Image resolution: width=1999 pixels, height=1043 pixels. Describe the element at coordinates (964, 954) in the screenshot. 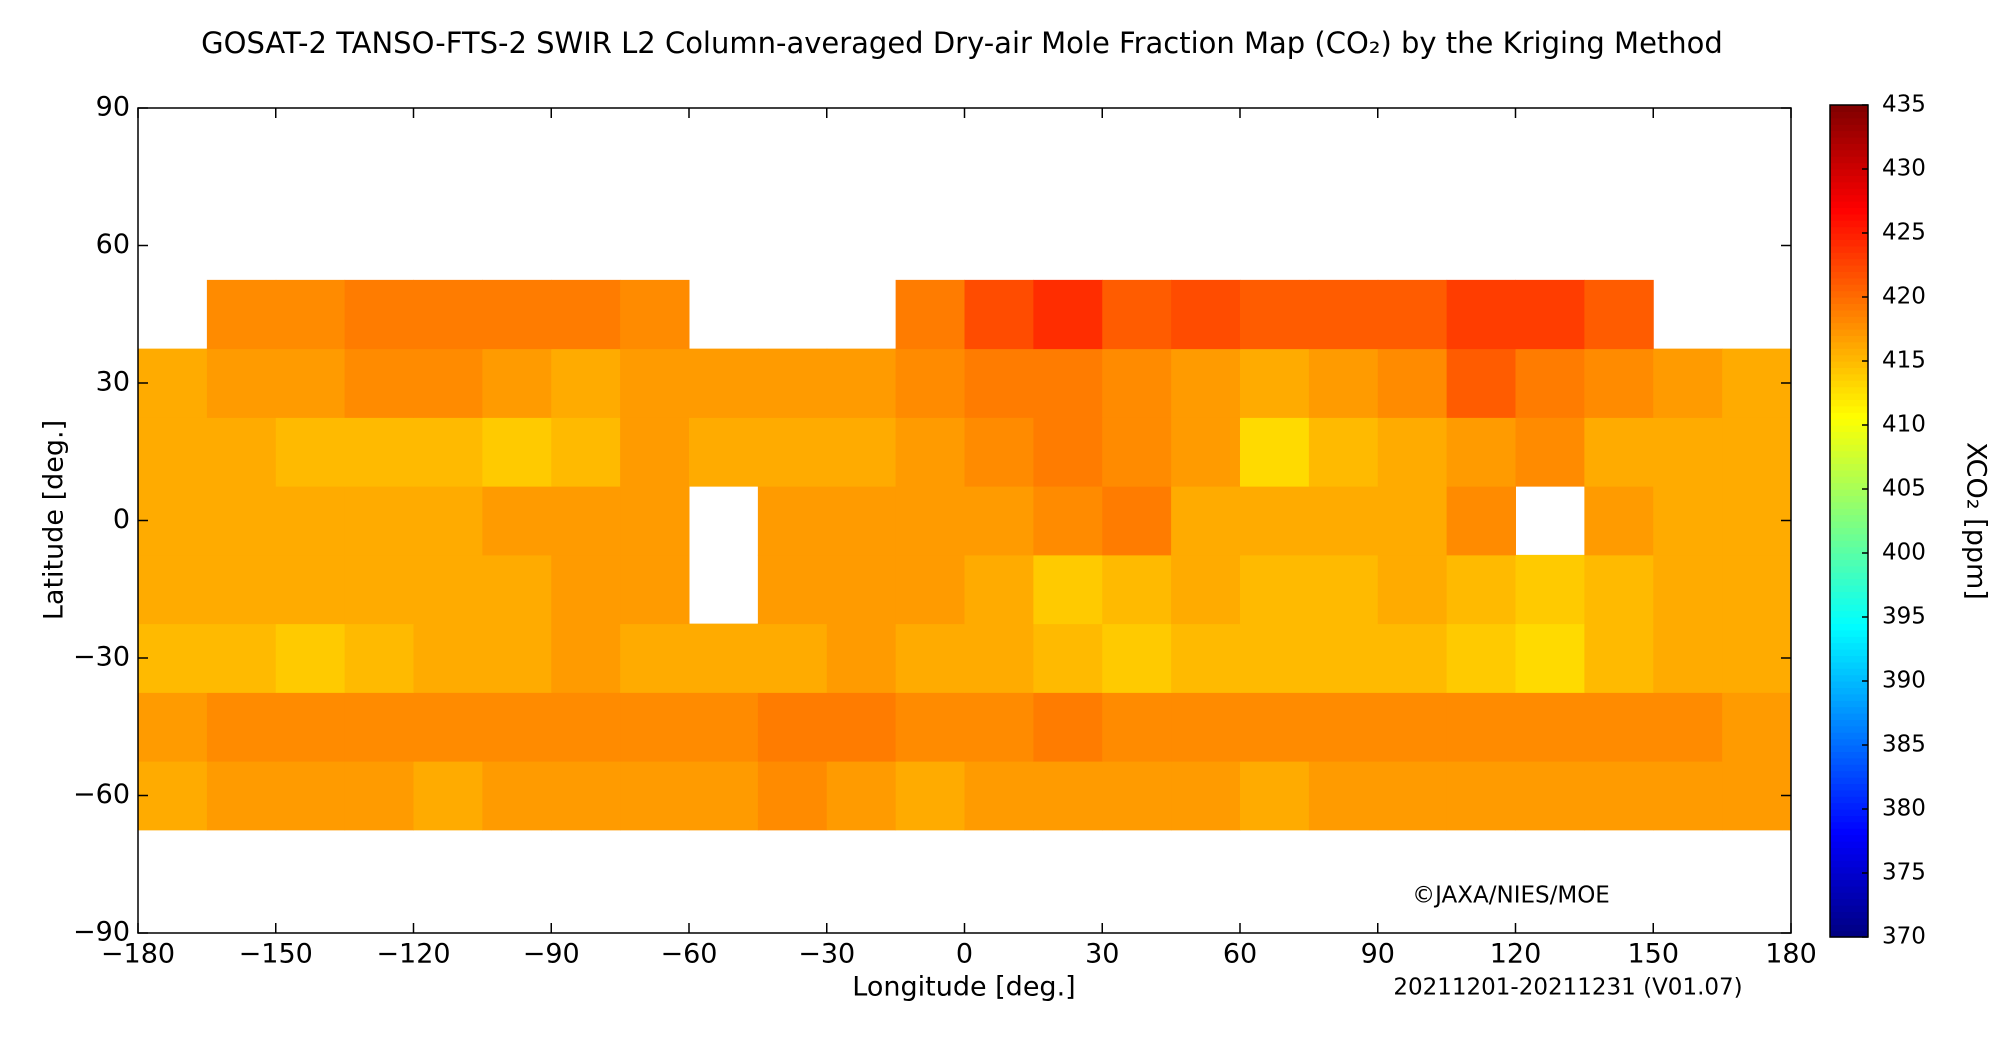

I see `x-tick-label: 0` at that location.